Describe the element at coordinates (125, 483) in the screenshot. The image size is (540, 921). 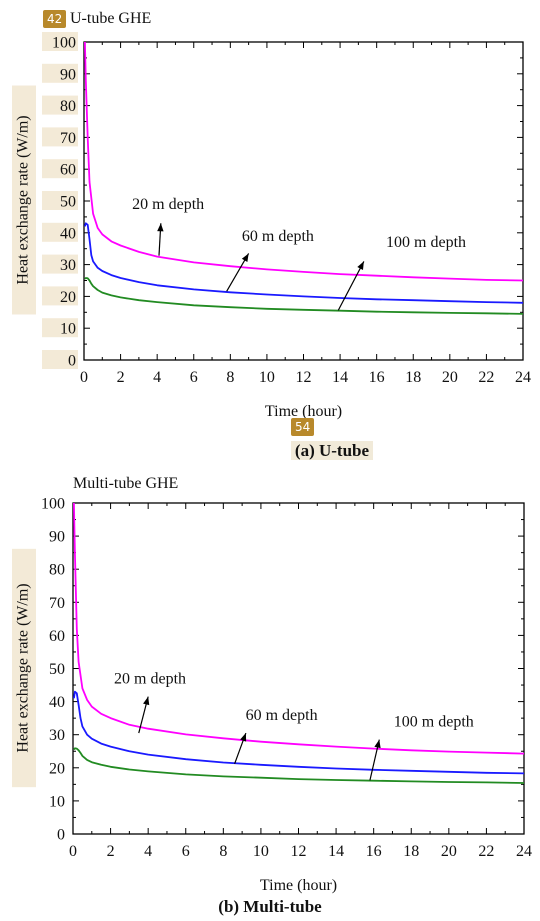
I see `chart-title: Multi-tube GHE` at that location.